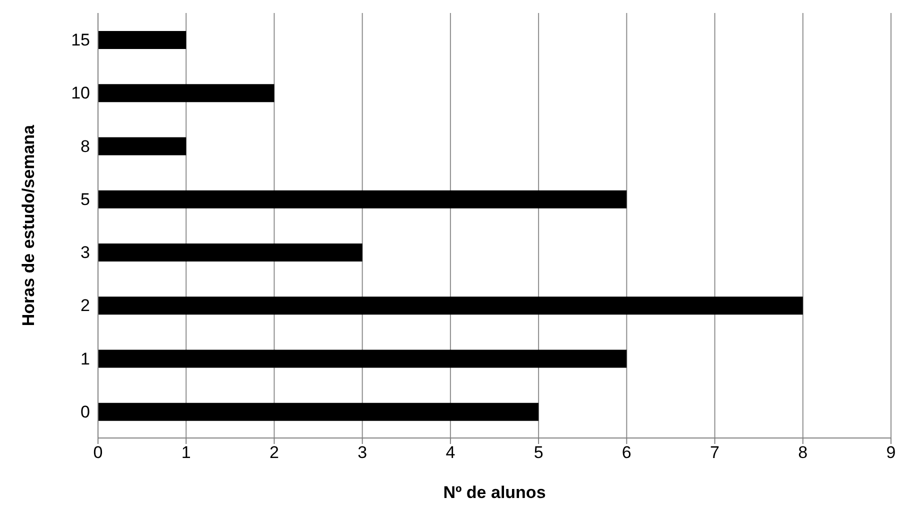 The height and width of the screenshot is (517, 914). Describe the element at coordinates (891, 452) in the screenshot. I see `x-tick-label: 9` at that location.